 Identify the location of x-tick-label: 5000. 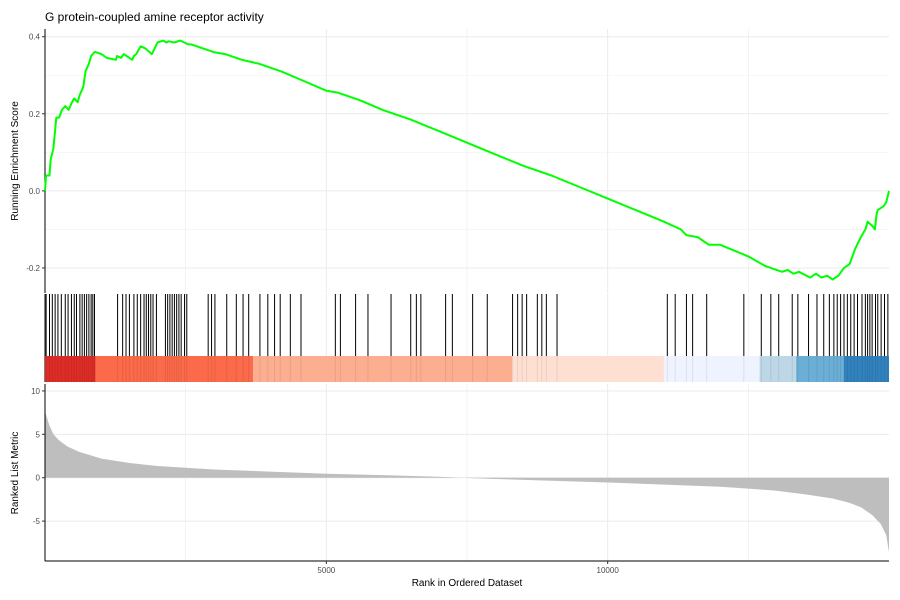
(326, 570).